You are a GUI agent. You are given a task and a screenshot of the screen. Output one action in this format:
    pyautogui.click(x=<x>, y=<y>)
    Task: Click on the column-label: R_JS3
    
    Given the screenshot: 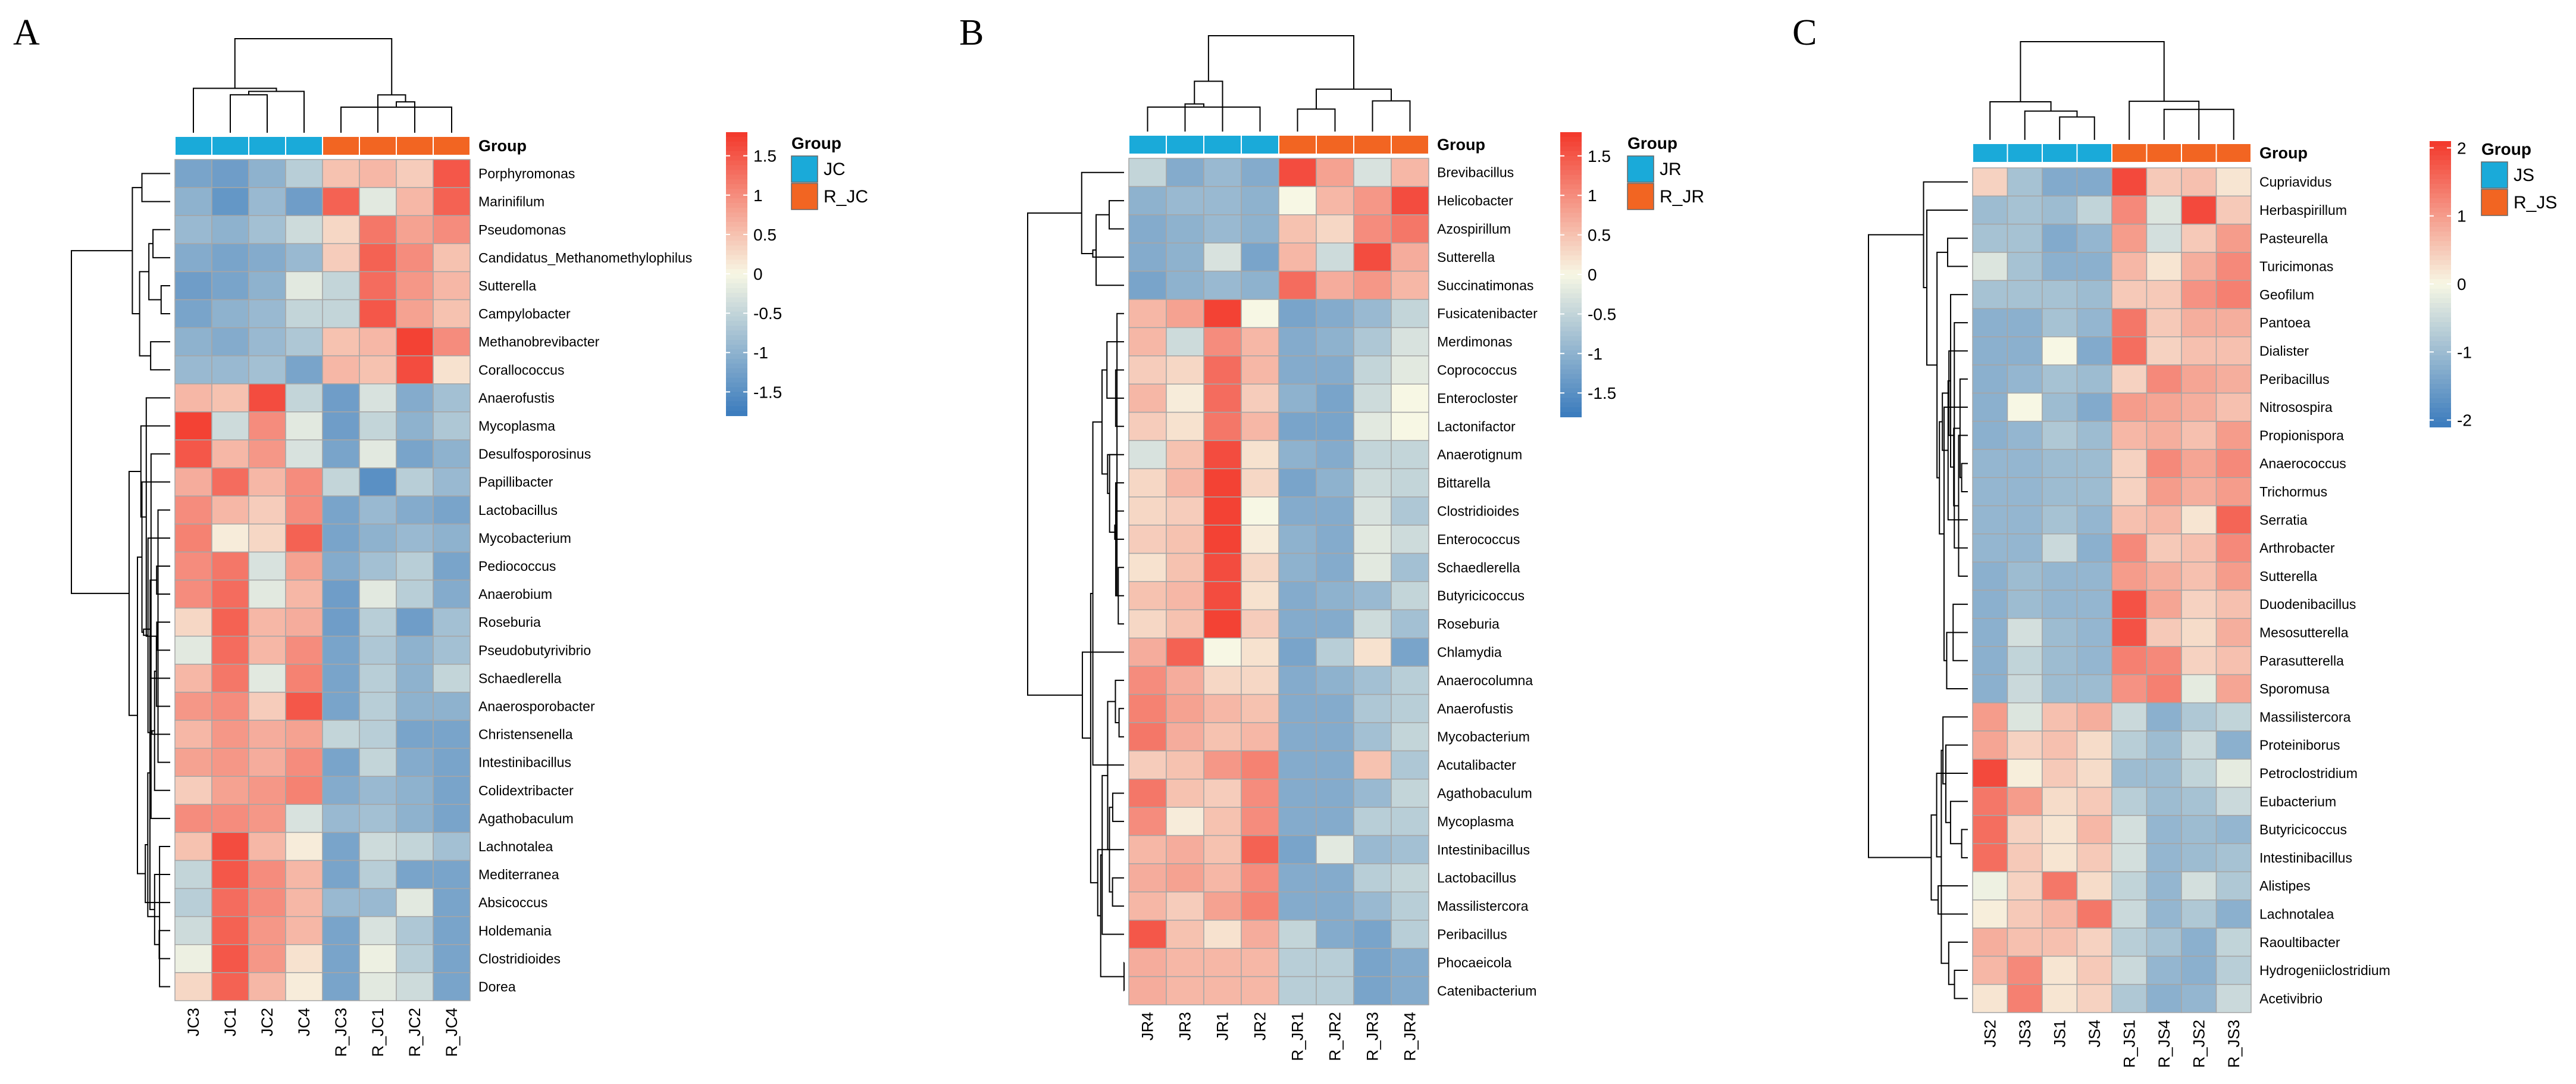 What is the action you would take?
    pyautogui.click(x=2234, y=1044)
    